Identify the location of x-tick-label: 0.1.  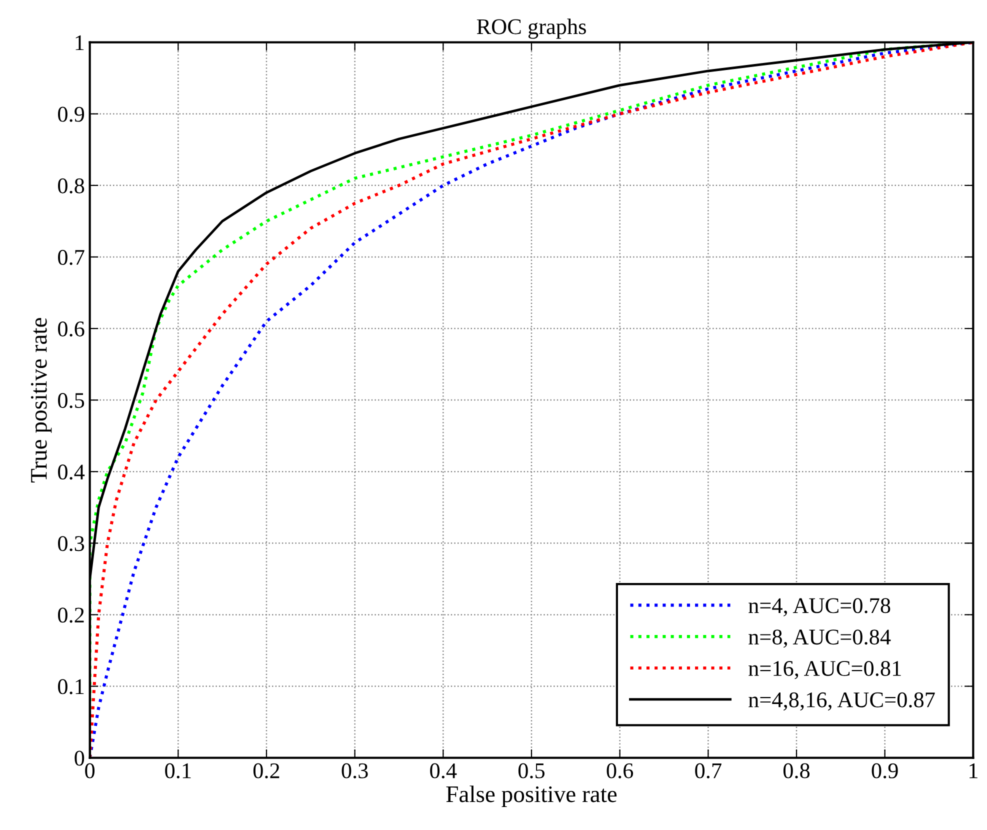
(178, 770).